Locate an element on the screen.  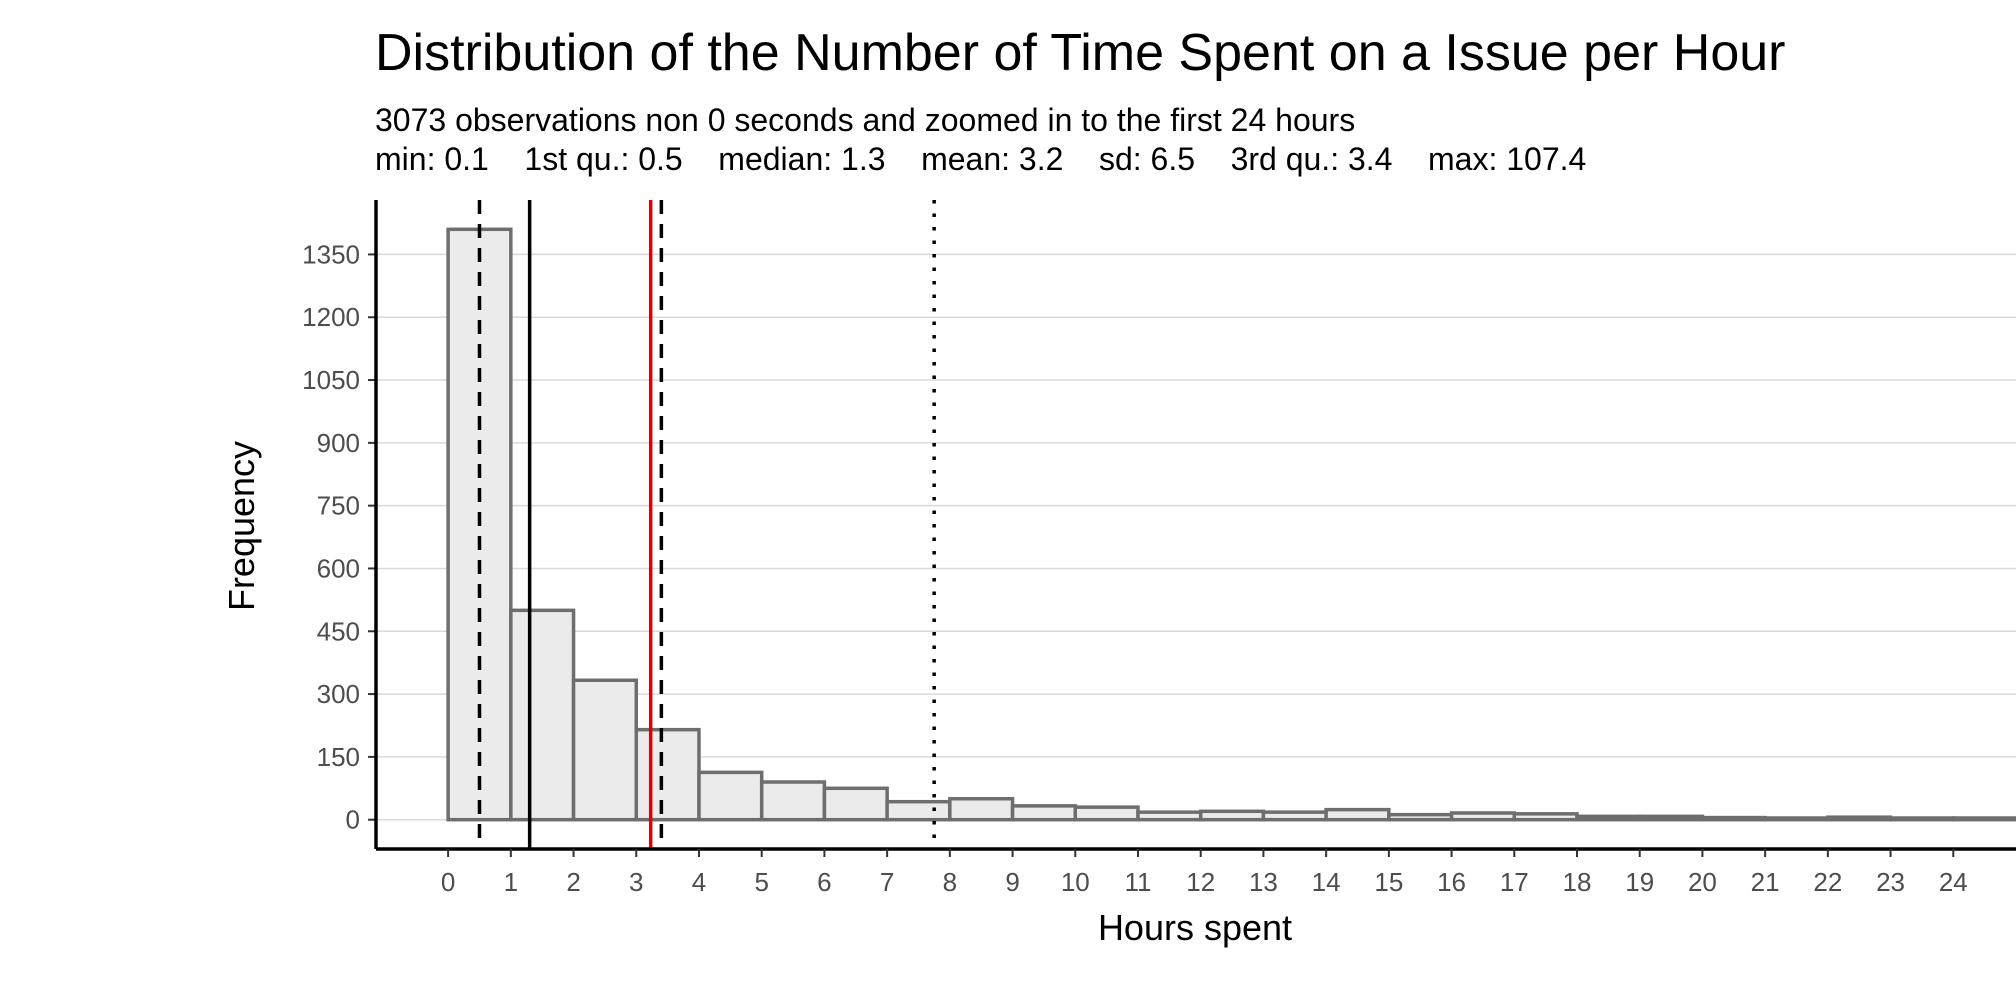
x-tick-label: 1 is located at coordinates (511, 882).